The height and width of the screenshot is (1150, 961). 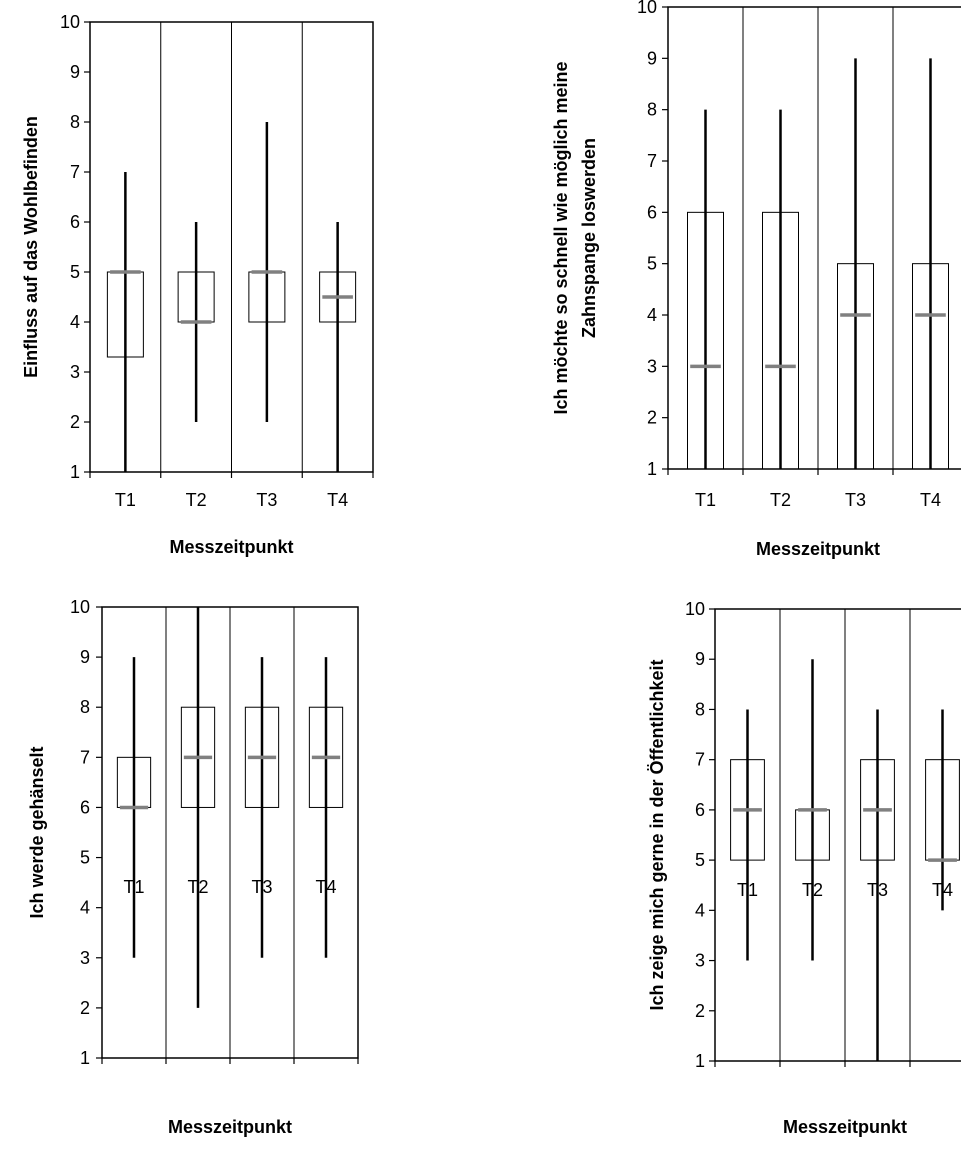 I want to click on y-axis-label: Zahnspange loswerden, so click(x=589, y=238).